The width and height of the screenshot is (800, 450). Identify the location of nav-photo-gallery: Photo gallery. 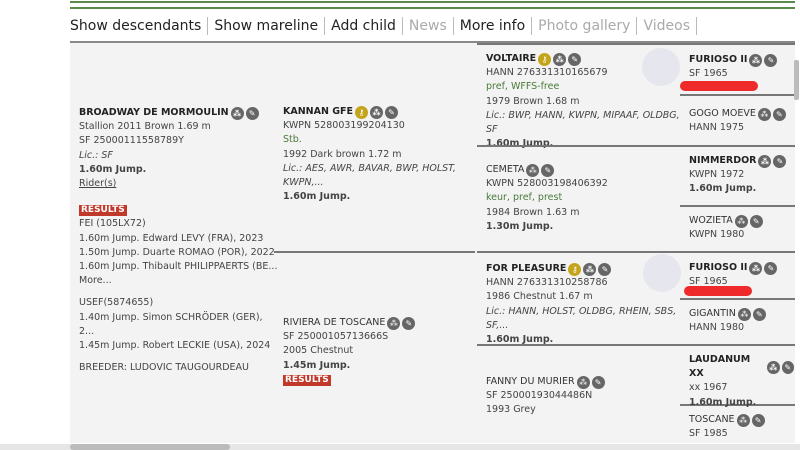
(584, 26).